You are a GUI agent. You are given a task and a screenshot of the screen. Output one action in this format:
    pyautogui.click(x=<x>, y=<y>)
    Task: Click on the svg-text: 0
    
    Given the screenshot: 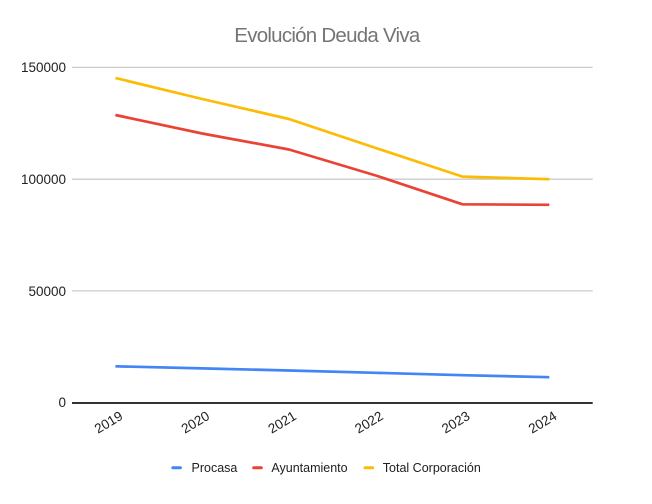 What is the action you would take?
    pyautogui.click(x=62, y=402)
    